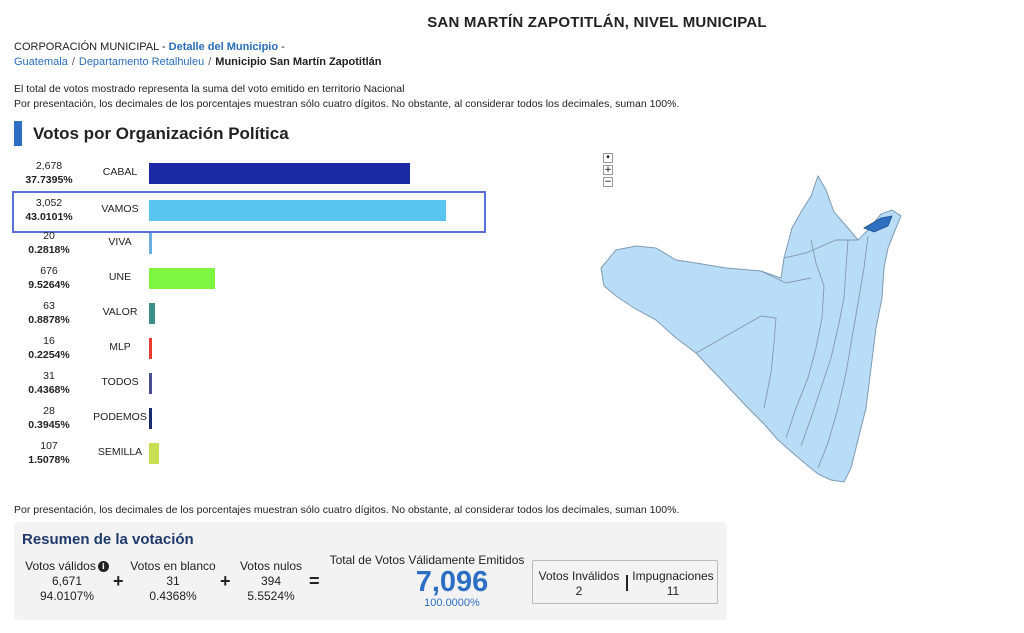  I want to click on vote-count: 676, so click(49, 271).